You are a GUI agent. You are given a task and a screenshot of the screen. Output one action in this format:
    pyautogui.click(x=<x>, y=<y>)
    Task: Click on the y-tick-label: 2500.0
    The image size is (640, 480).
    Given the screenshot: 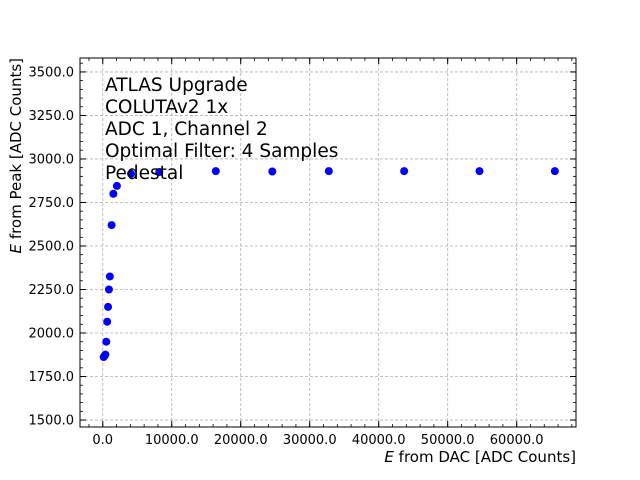 What is the action you would take?
    pyautogui.click(x=52, y=246)
    